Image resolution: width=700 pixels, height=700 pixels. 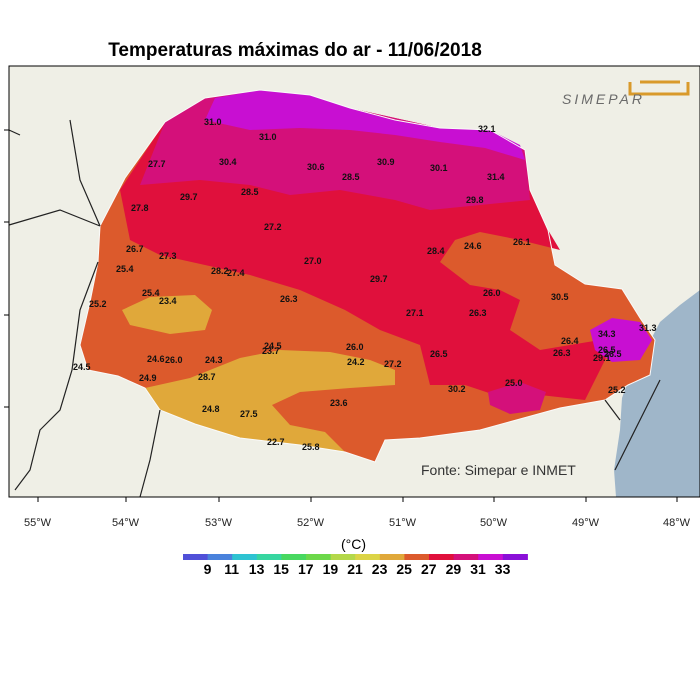 I want to click on legend-tick-label: 15, so click(x=281, y=569).